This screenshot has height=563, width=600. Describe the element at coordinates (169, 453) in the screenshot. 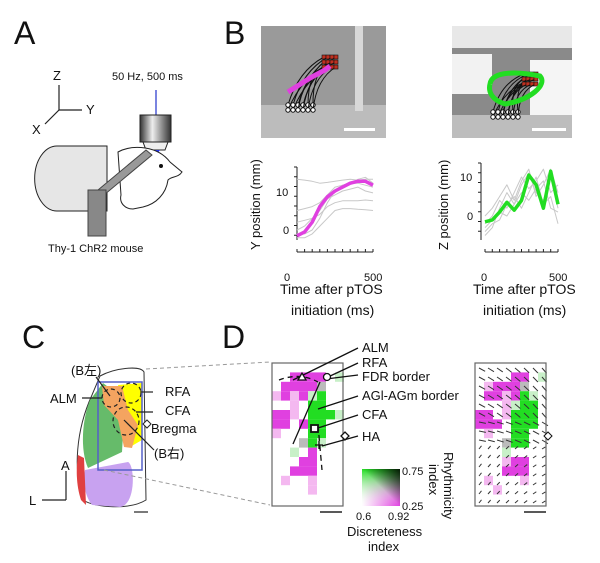

I see `label-b-right: (B右)` at that location.